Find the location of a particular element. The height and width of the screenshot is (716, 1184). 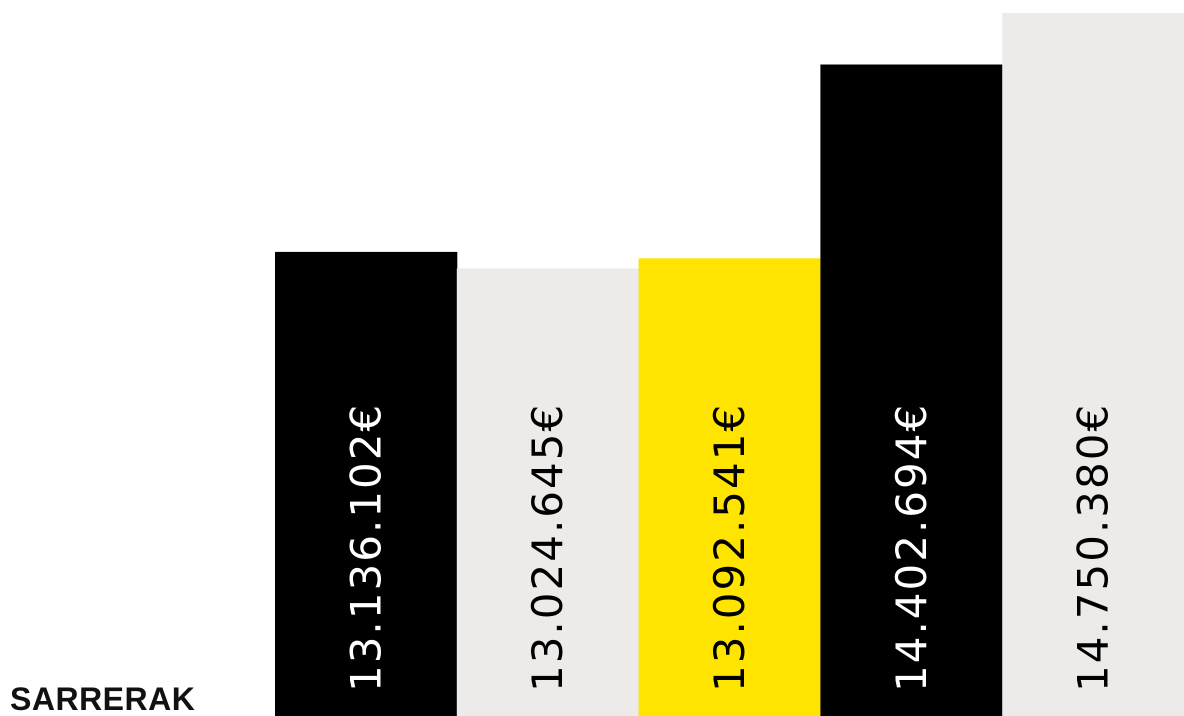

bar-value-label-3: 13.092.541€ is located at coordinates (729, 547).